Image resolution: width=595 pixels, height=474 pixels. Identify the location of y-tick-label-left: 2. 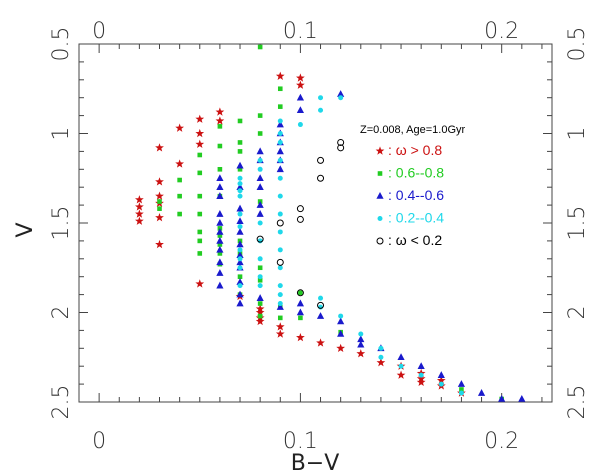
(61, 313).